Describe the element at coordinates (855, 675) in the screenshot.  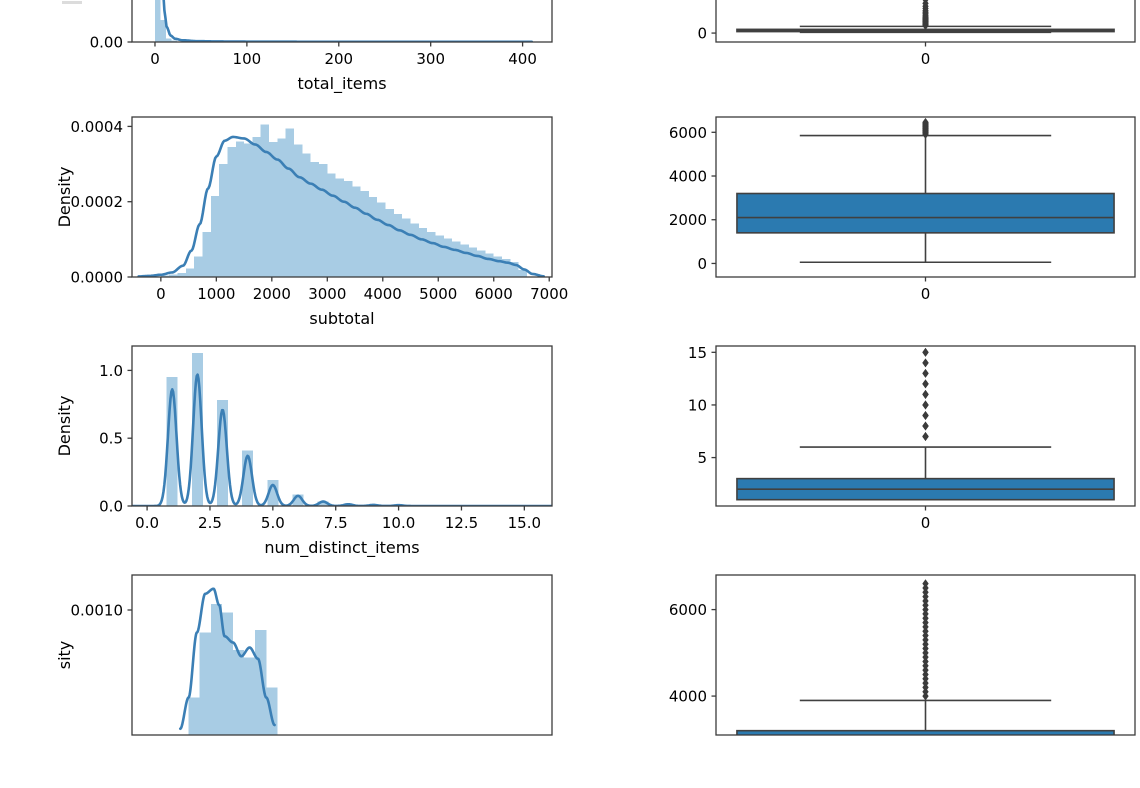
I see `panel-row4-boxplot: 4000 6000` at that location.